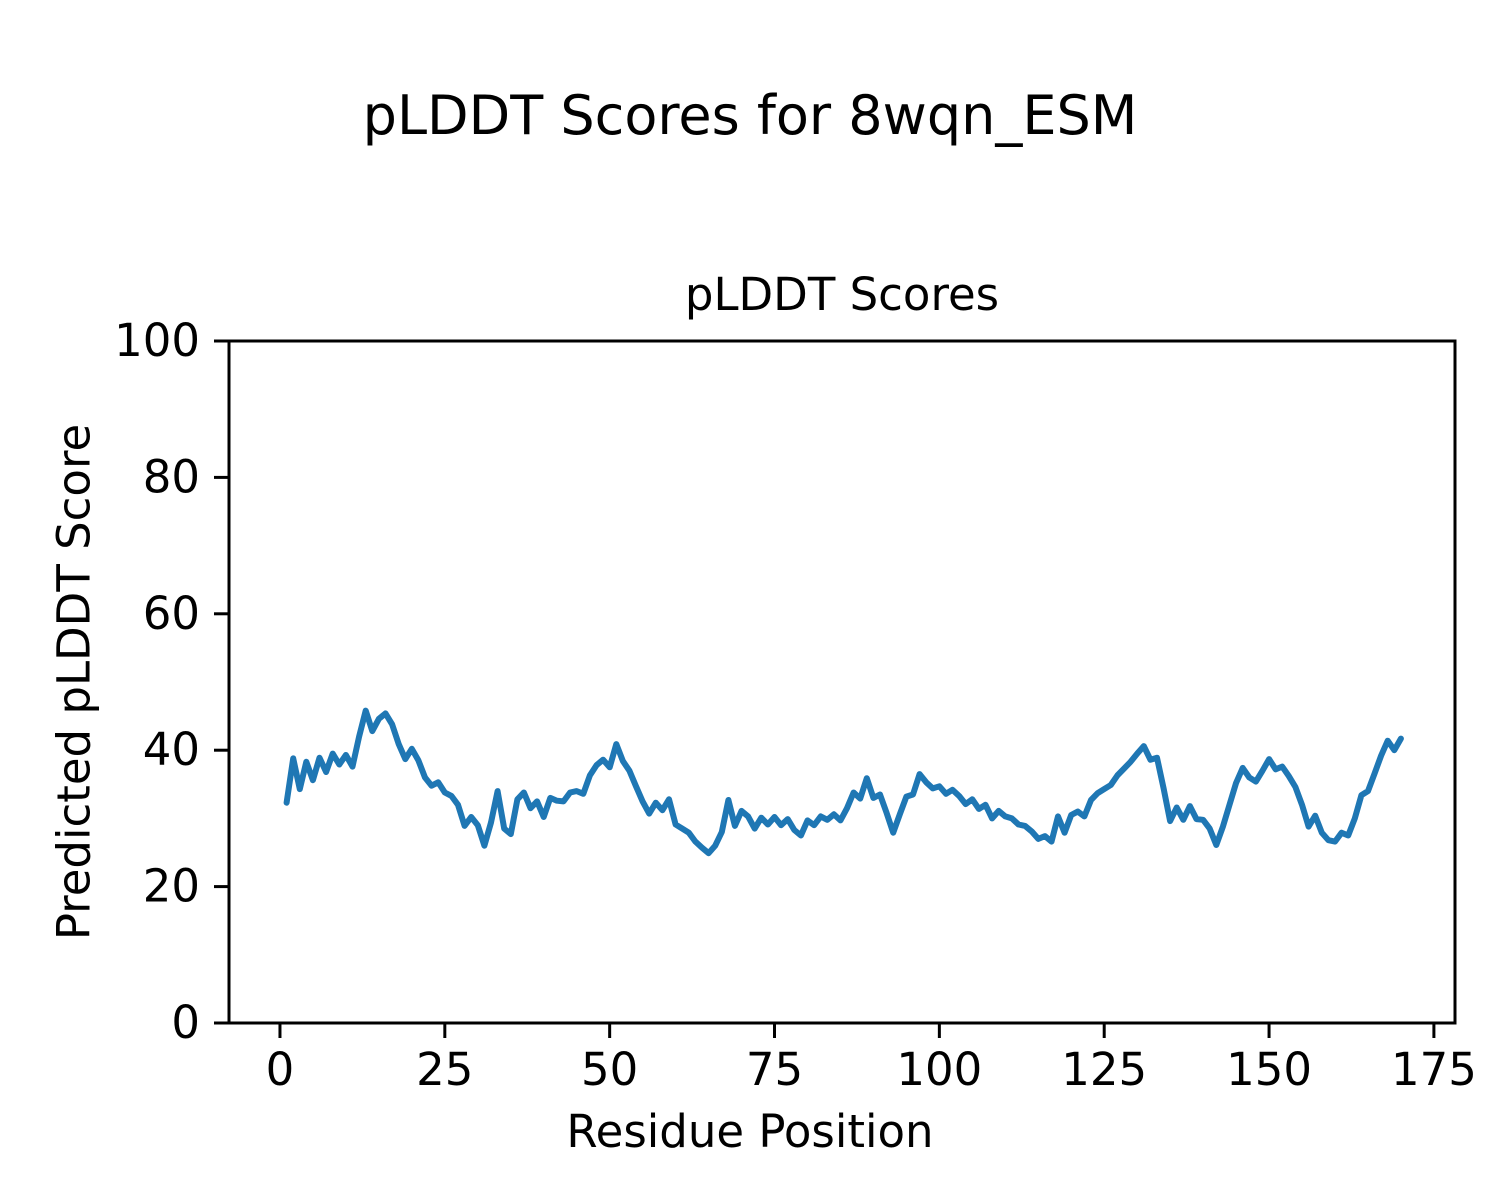 This screenshot has width=1500, height=1200. Describe the element at coordinates (750, 1131) in the screenshot. I see `x-axis-label: Residue Position` at that location.